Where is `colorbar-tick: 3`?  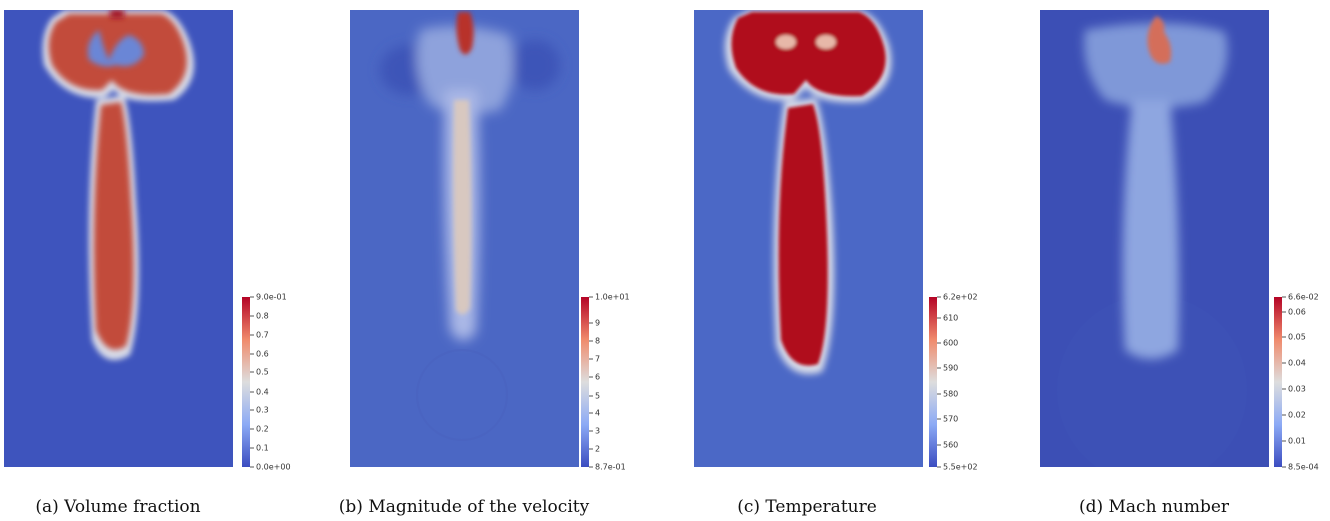 colorbar-tick: 3 is located at coordinates (594, 431).